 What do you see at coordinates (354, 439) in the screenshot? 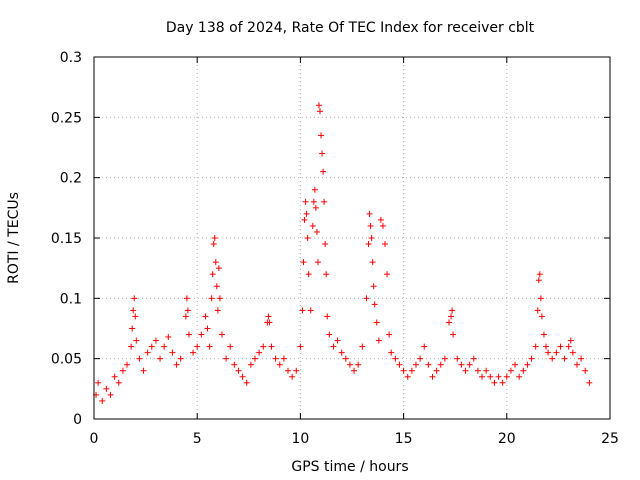
I see `x-tick-labels: 0 5 10 15 20 25` at bounding box center [354, 439].